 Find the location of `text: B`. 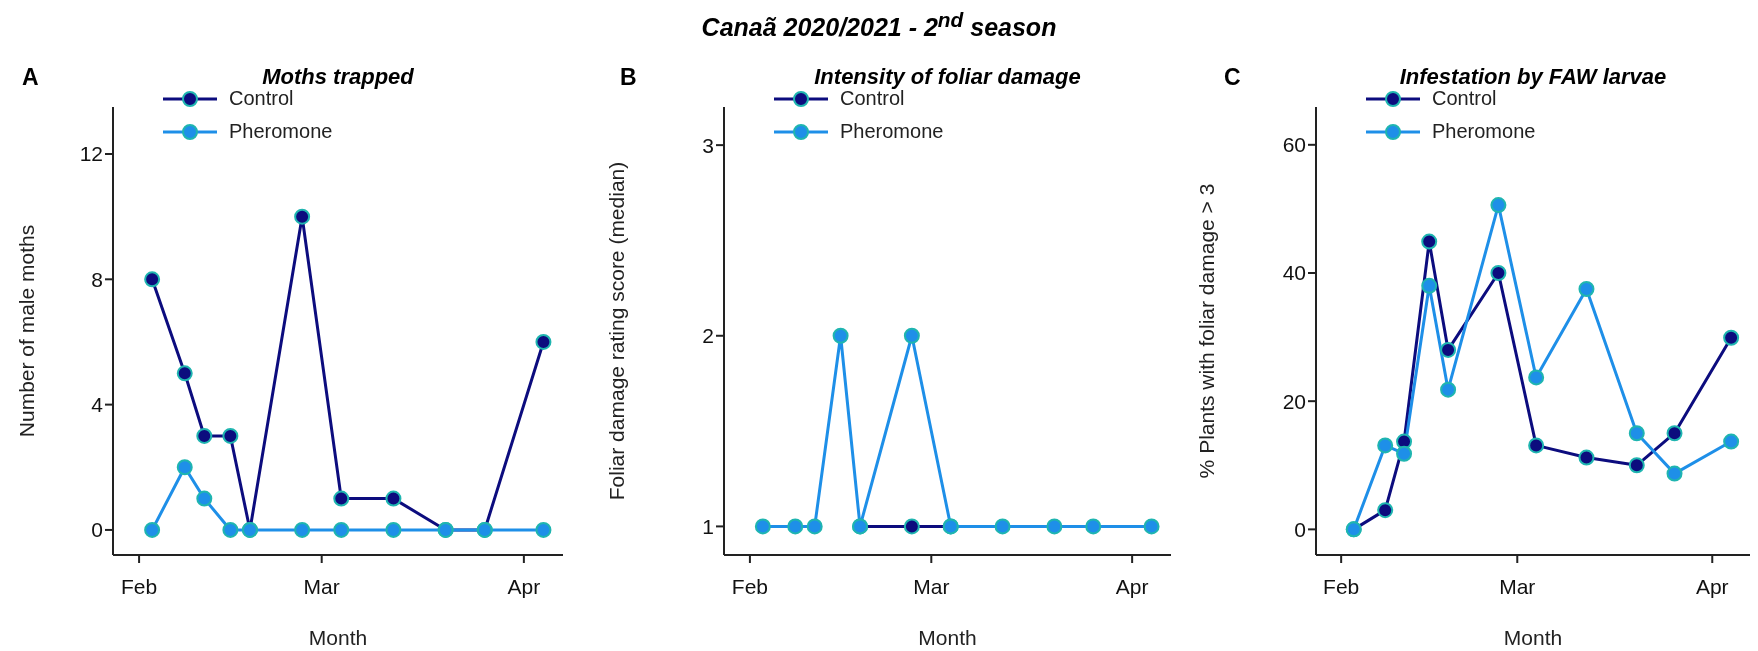

text: B is located at coordinates (628, 77).